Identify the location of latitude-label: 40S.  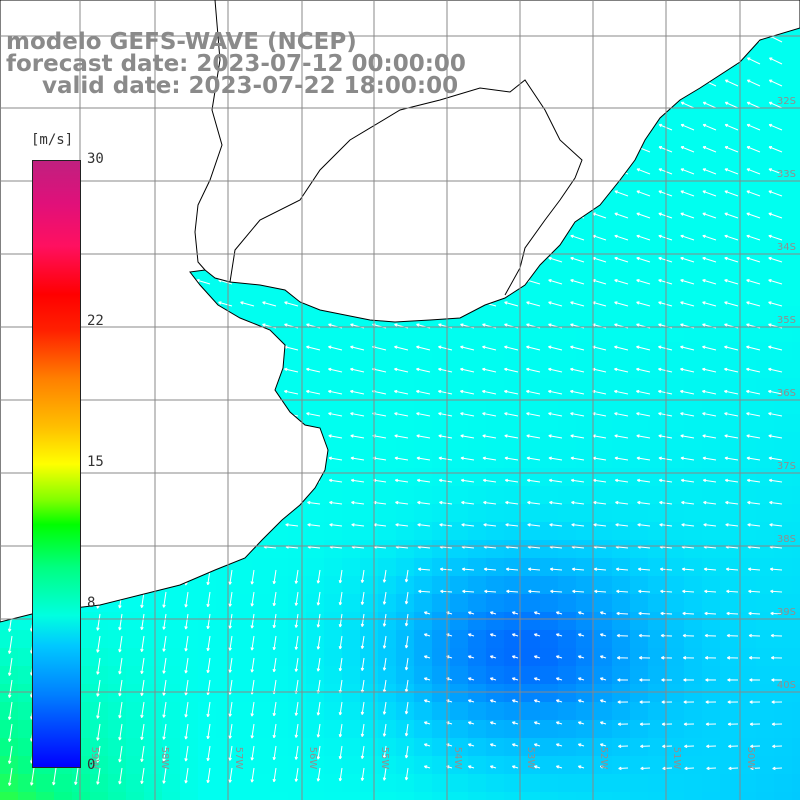
(786, 685).